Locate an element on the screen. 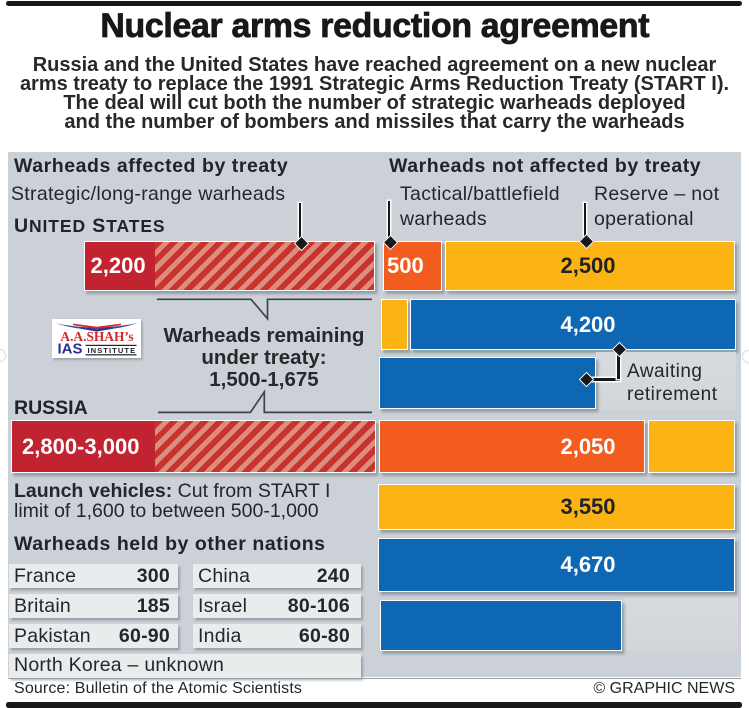 Image resolution: width=749 pixels, height=708 pixels. svg-text: IAS is located at coordinates (69, 349).